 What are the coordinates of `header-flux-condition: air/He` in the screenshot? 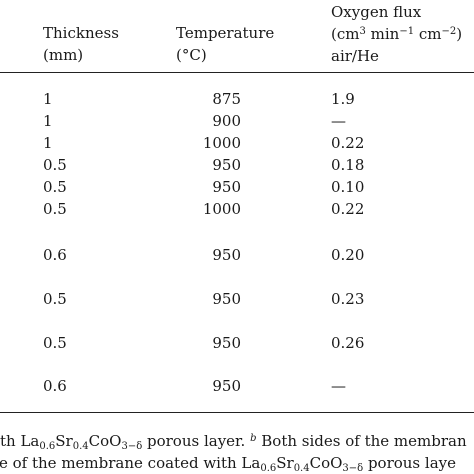 It's located at (355, 56).